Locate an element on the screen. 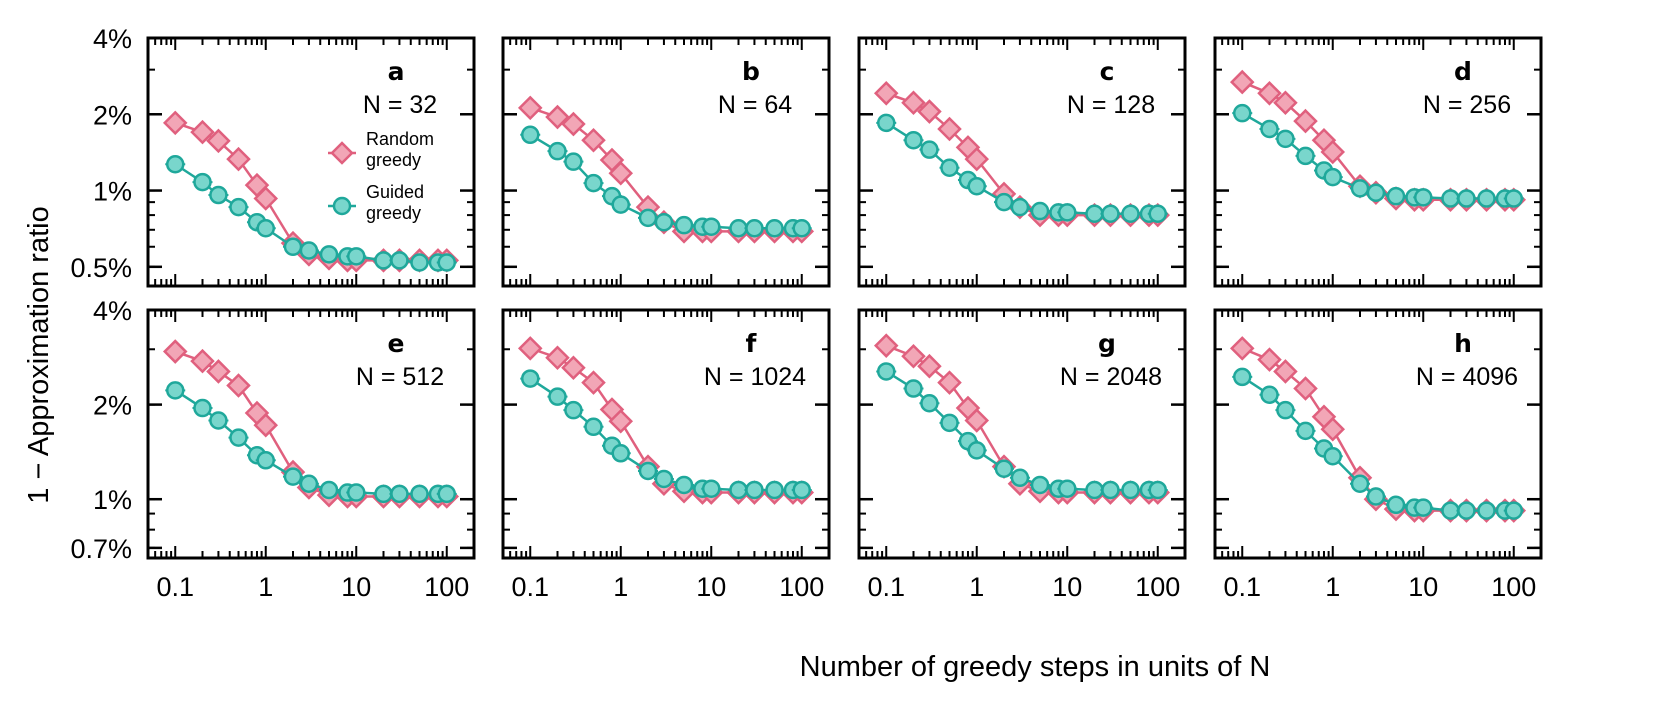 The image size is (1662, 708). y-tick-label: 2% is located at coordinates (112, 115).